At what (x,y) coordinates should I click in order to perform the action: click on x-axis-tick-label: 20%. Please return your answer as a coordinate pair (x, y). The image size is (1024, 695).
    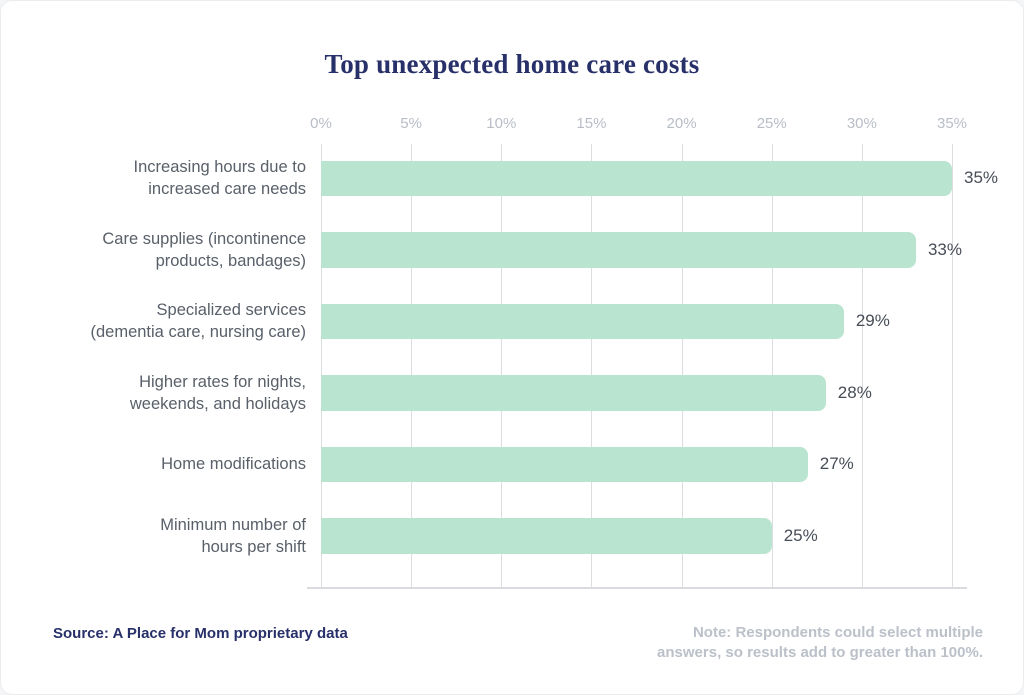
    Looking at the image, I should click on (681, 123).